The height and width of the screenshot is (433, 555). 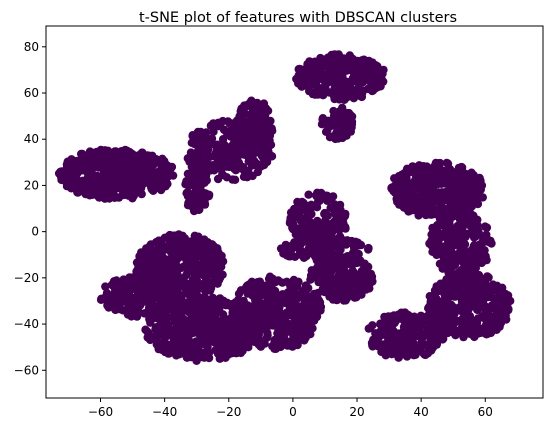 What do you see at coordinates (293, 412) in the screenshot?
I see `x-tick-label: 0` at bounding box center [293, 412].